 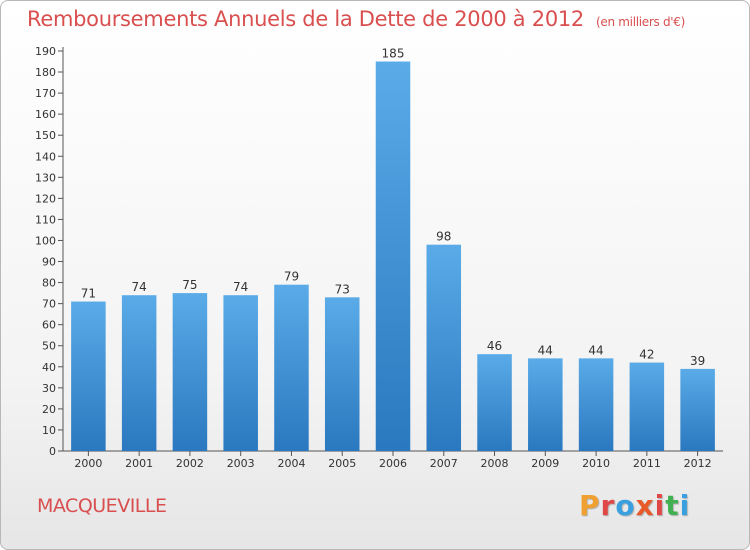 What do you see at coordinates (45, 93) in the screenshot?
I see `y-tick-label: 170` at bounding box center [45, 93].